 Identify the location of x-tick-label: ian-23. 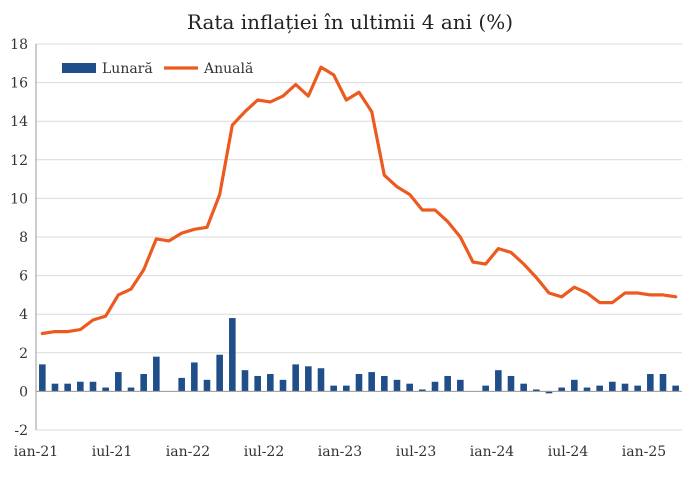
(340, 452).